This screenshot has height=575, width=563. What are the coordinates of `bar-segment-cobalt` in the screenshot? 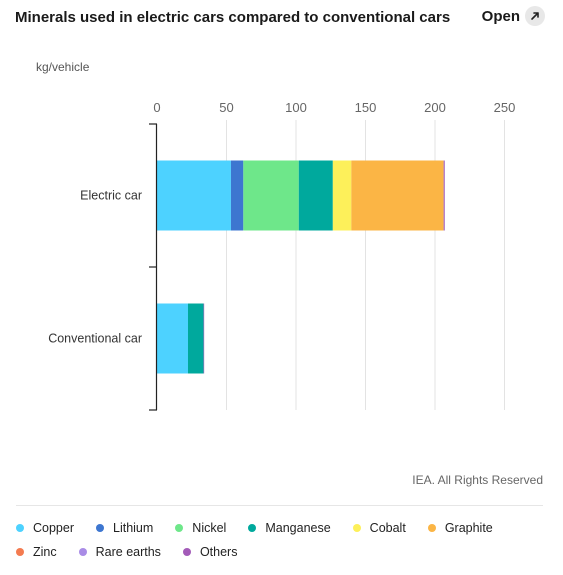 It's located at (342, 195).